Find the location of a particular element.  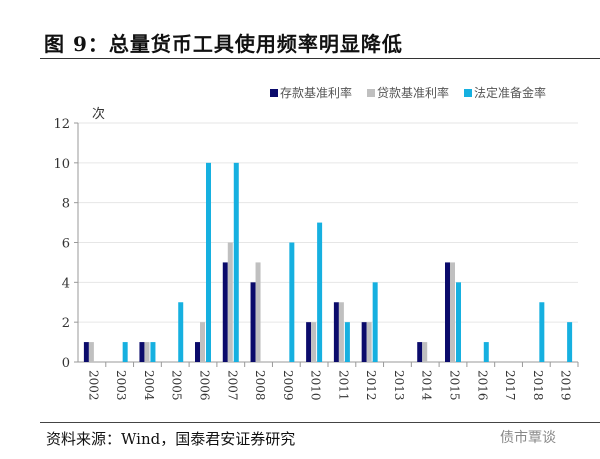

y-tick-label: 0 is located at coordinates (66, 363).